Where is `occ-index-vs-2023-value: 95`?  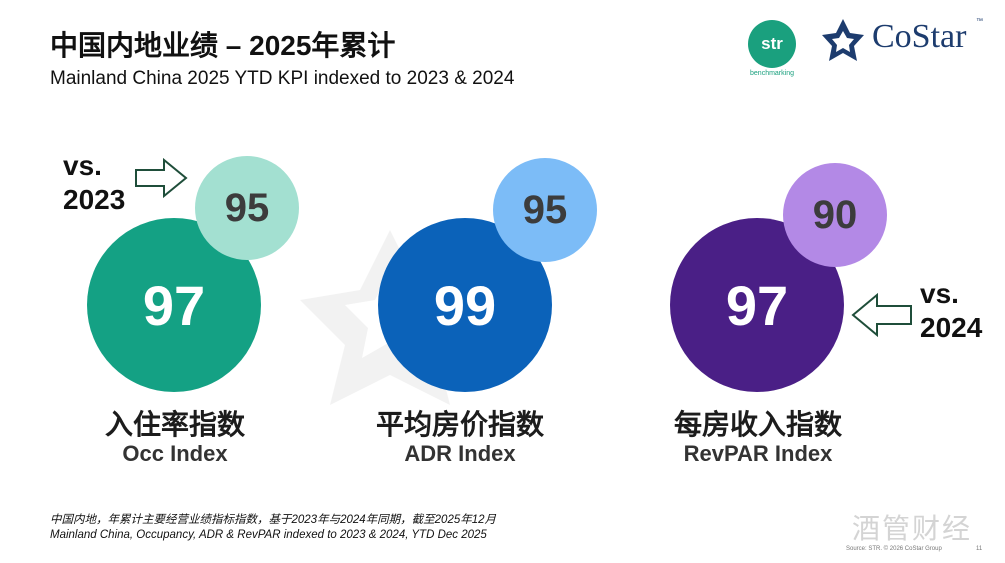
occ-index-vs-2023-value: 95 is located at coordinates (247, 207).